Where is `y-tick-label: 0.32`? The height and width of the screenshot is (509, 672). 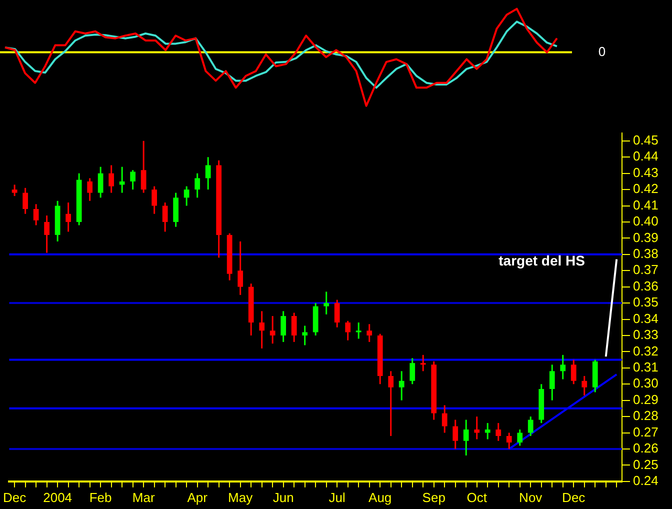
y-tick-label: 0.32 is located at coordinates (645, 350).